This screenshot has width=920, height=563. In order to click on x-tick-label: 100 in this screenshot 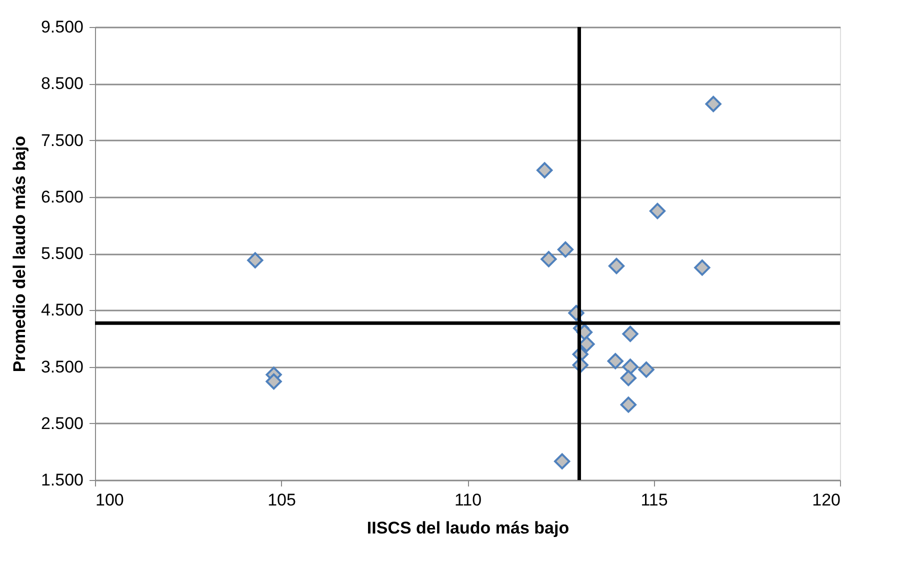, I will do `click(110, 500)`.